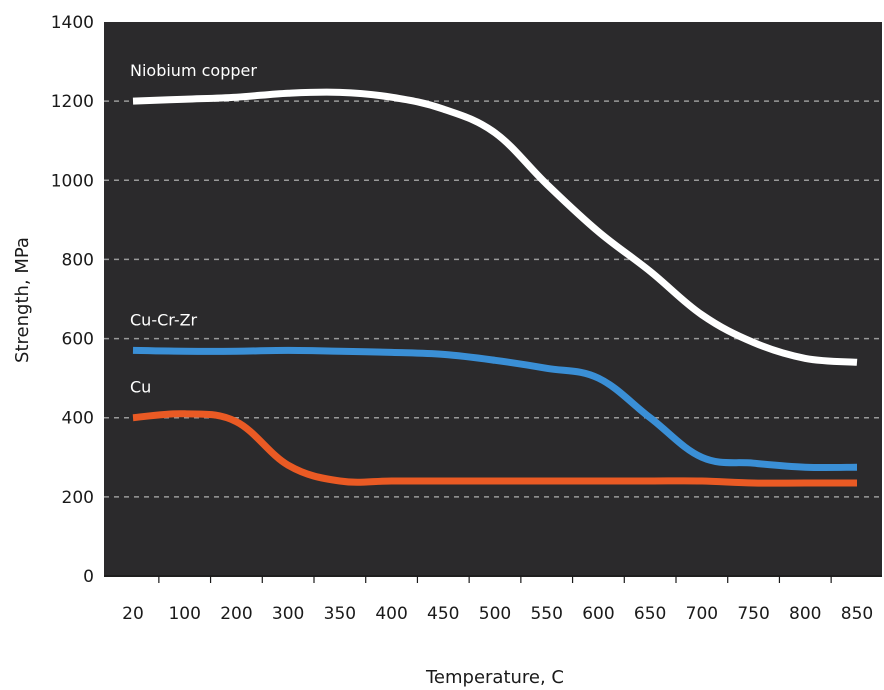  I want to click on y-tick-label: 600, so click(78, 340).